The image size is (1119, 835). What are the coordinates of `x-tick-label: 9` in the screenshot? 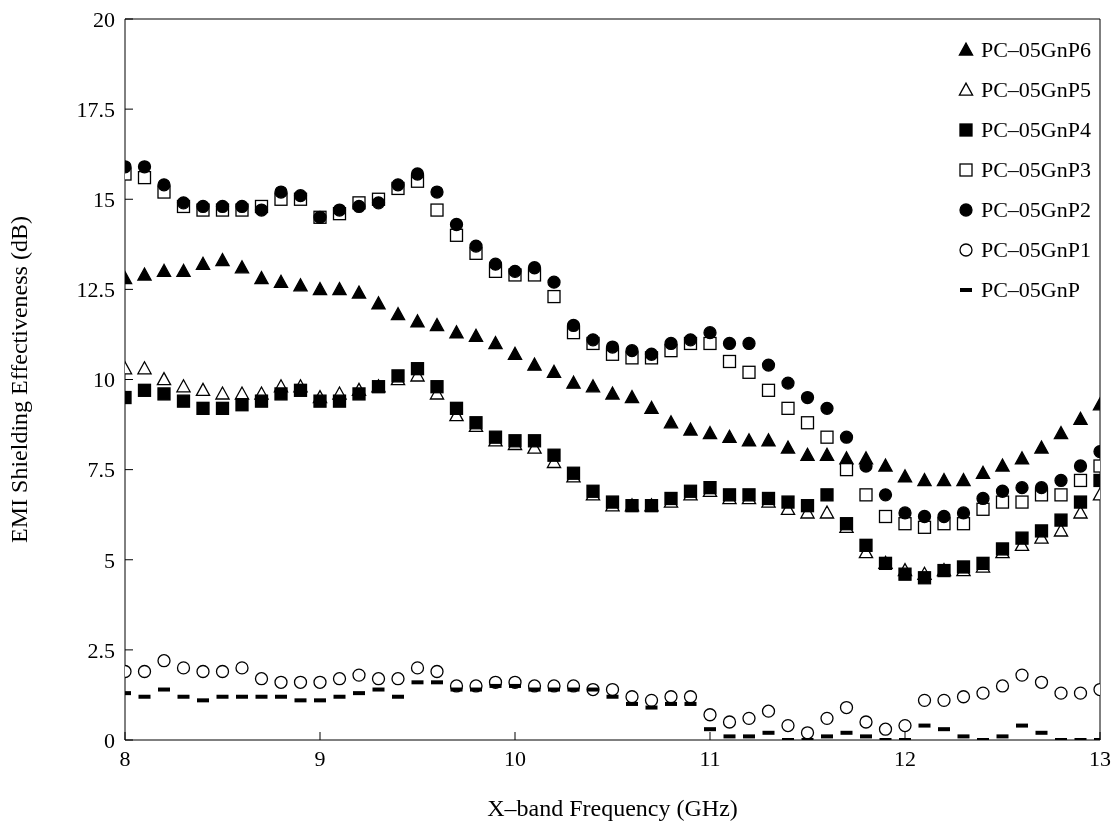 It's located at (320, 758).